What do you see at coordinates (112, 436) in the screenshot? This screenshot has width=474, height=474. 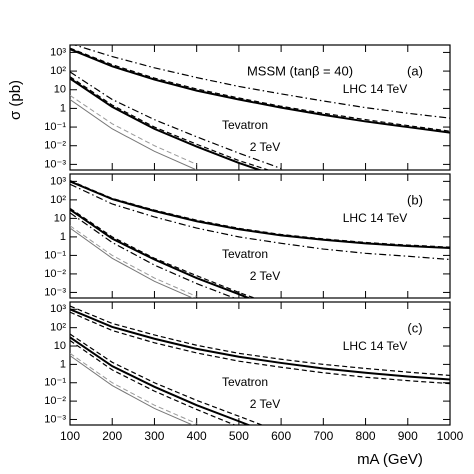 I see `x-tick-label: 200` at bounding box center [112, 436].